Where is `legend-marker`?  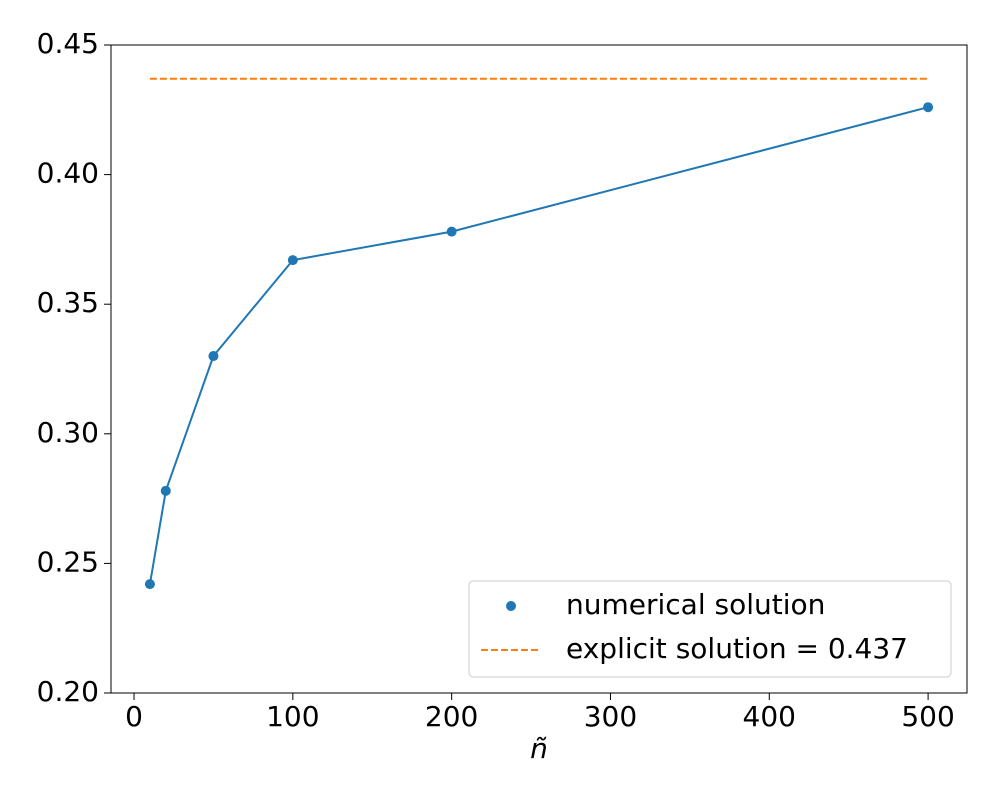
legend-marker is located at coordinates (511, 606).